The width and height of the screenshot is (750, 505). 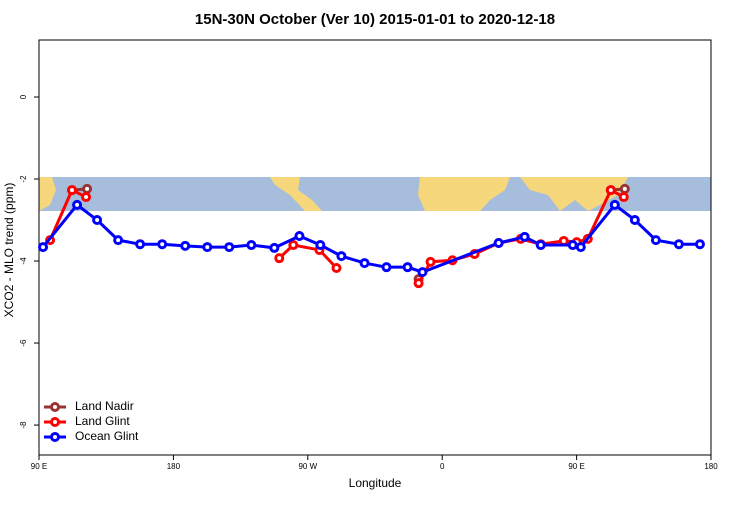 I want to click on x-axis-label: Longitude, so click(x=375, y=483).